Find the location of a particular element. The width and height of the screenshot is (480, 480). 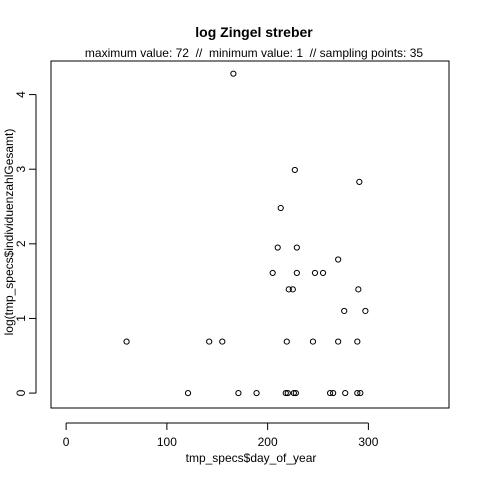

y-axis-label: log(tmp_specs$individuenzahlGesamt) is located at coordinates (9, 232).